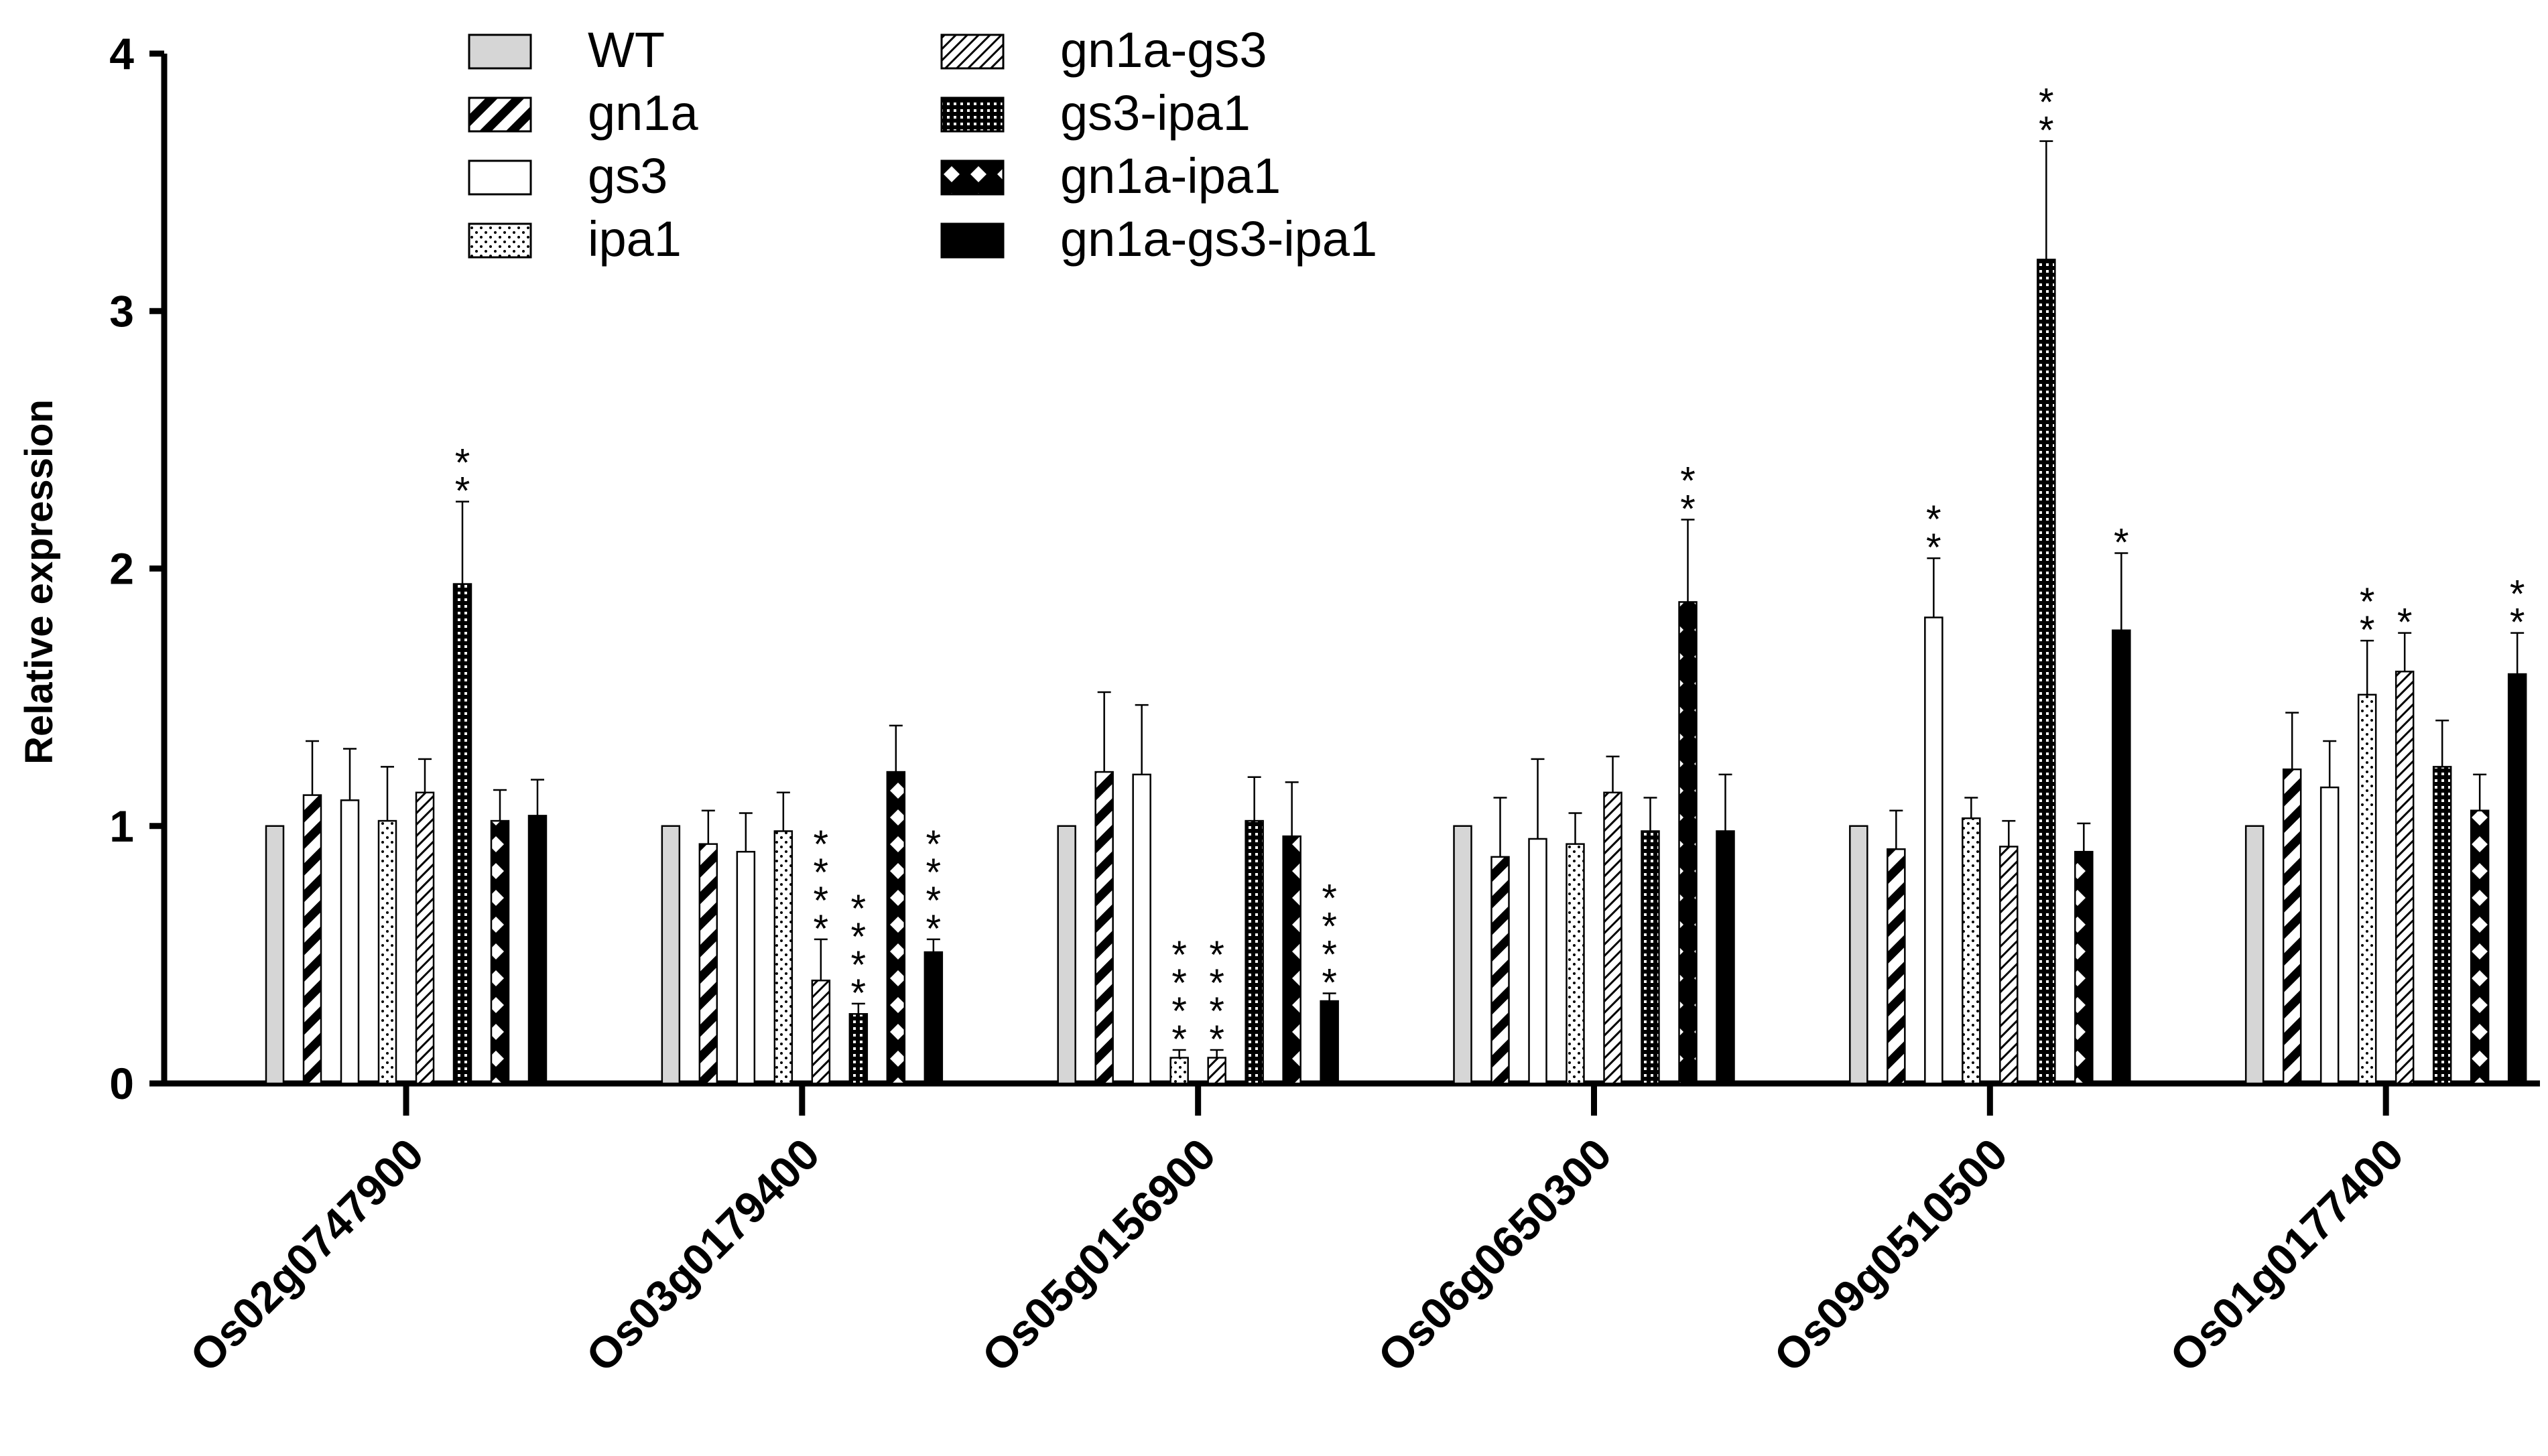 The width and height of the screenshot is (2548, 1456). Describe the element at coordinates (635, 239) in the screenshot. I see `legend-label: ipa1` at that location.